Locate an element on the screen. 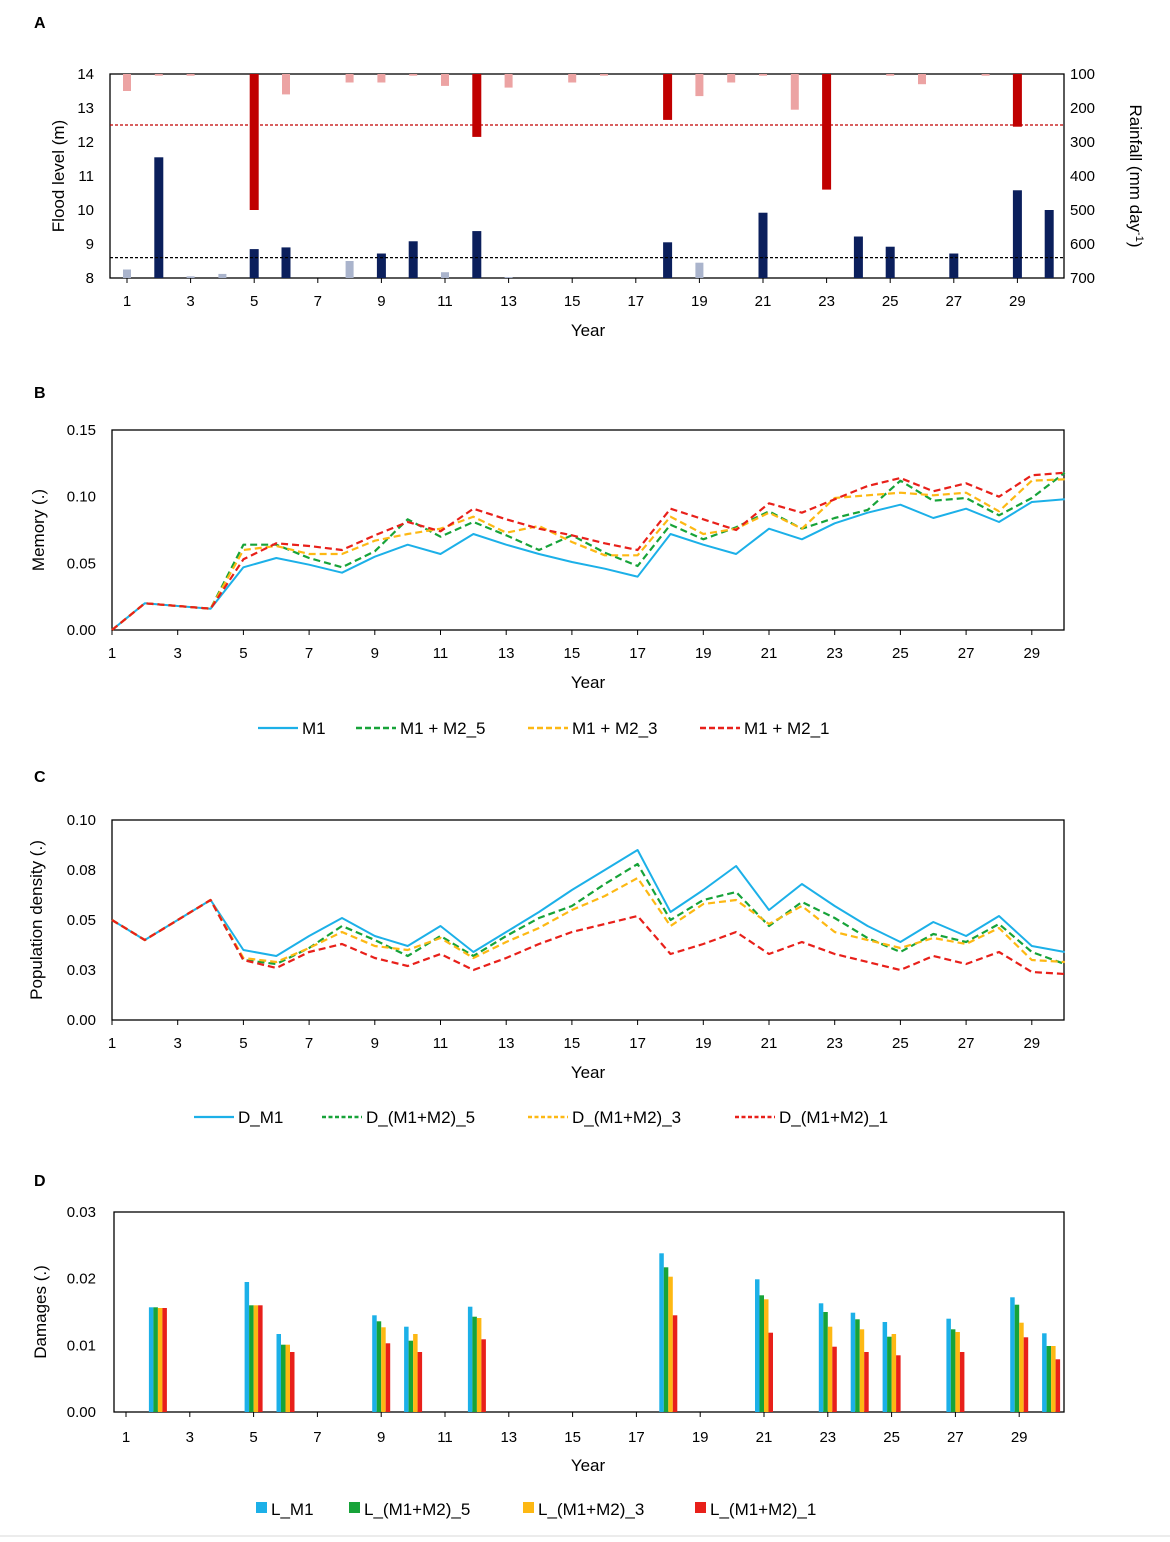  panel-c-plot-frame is located at coordinates (588, 920).